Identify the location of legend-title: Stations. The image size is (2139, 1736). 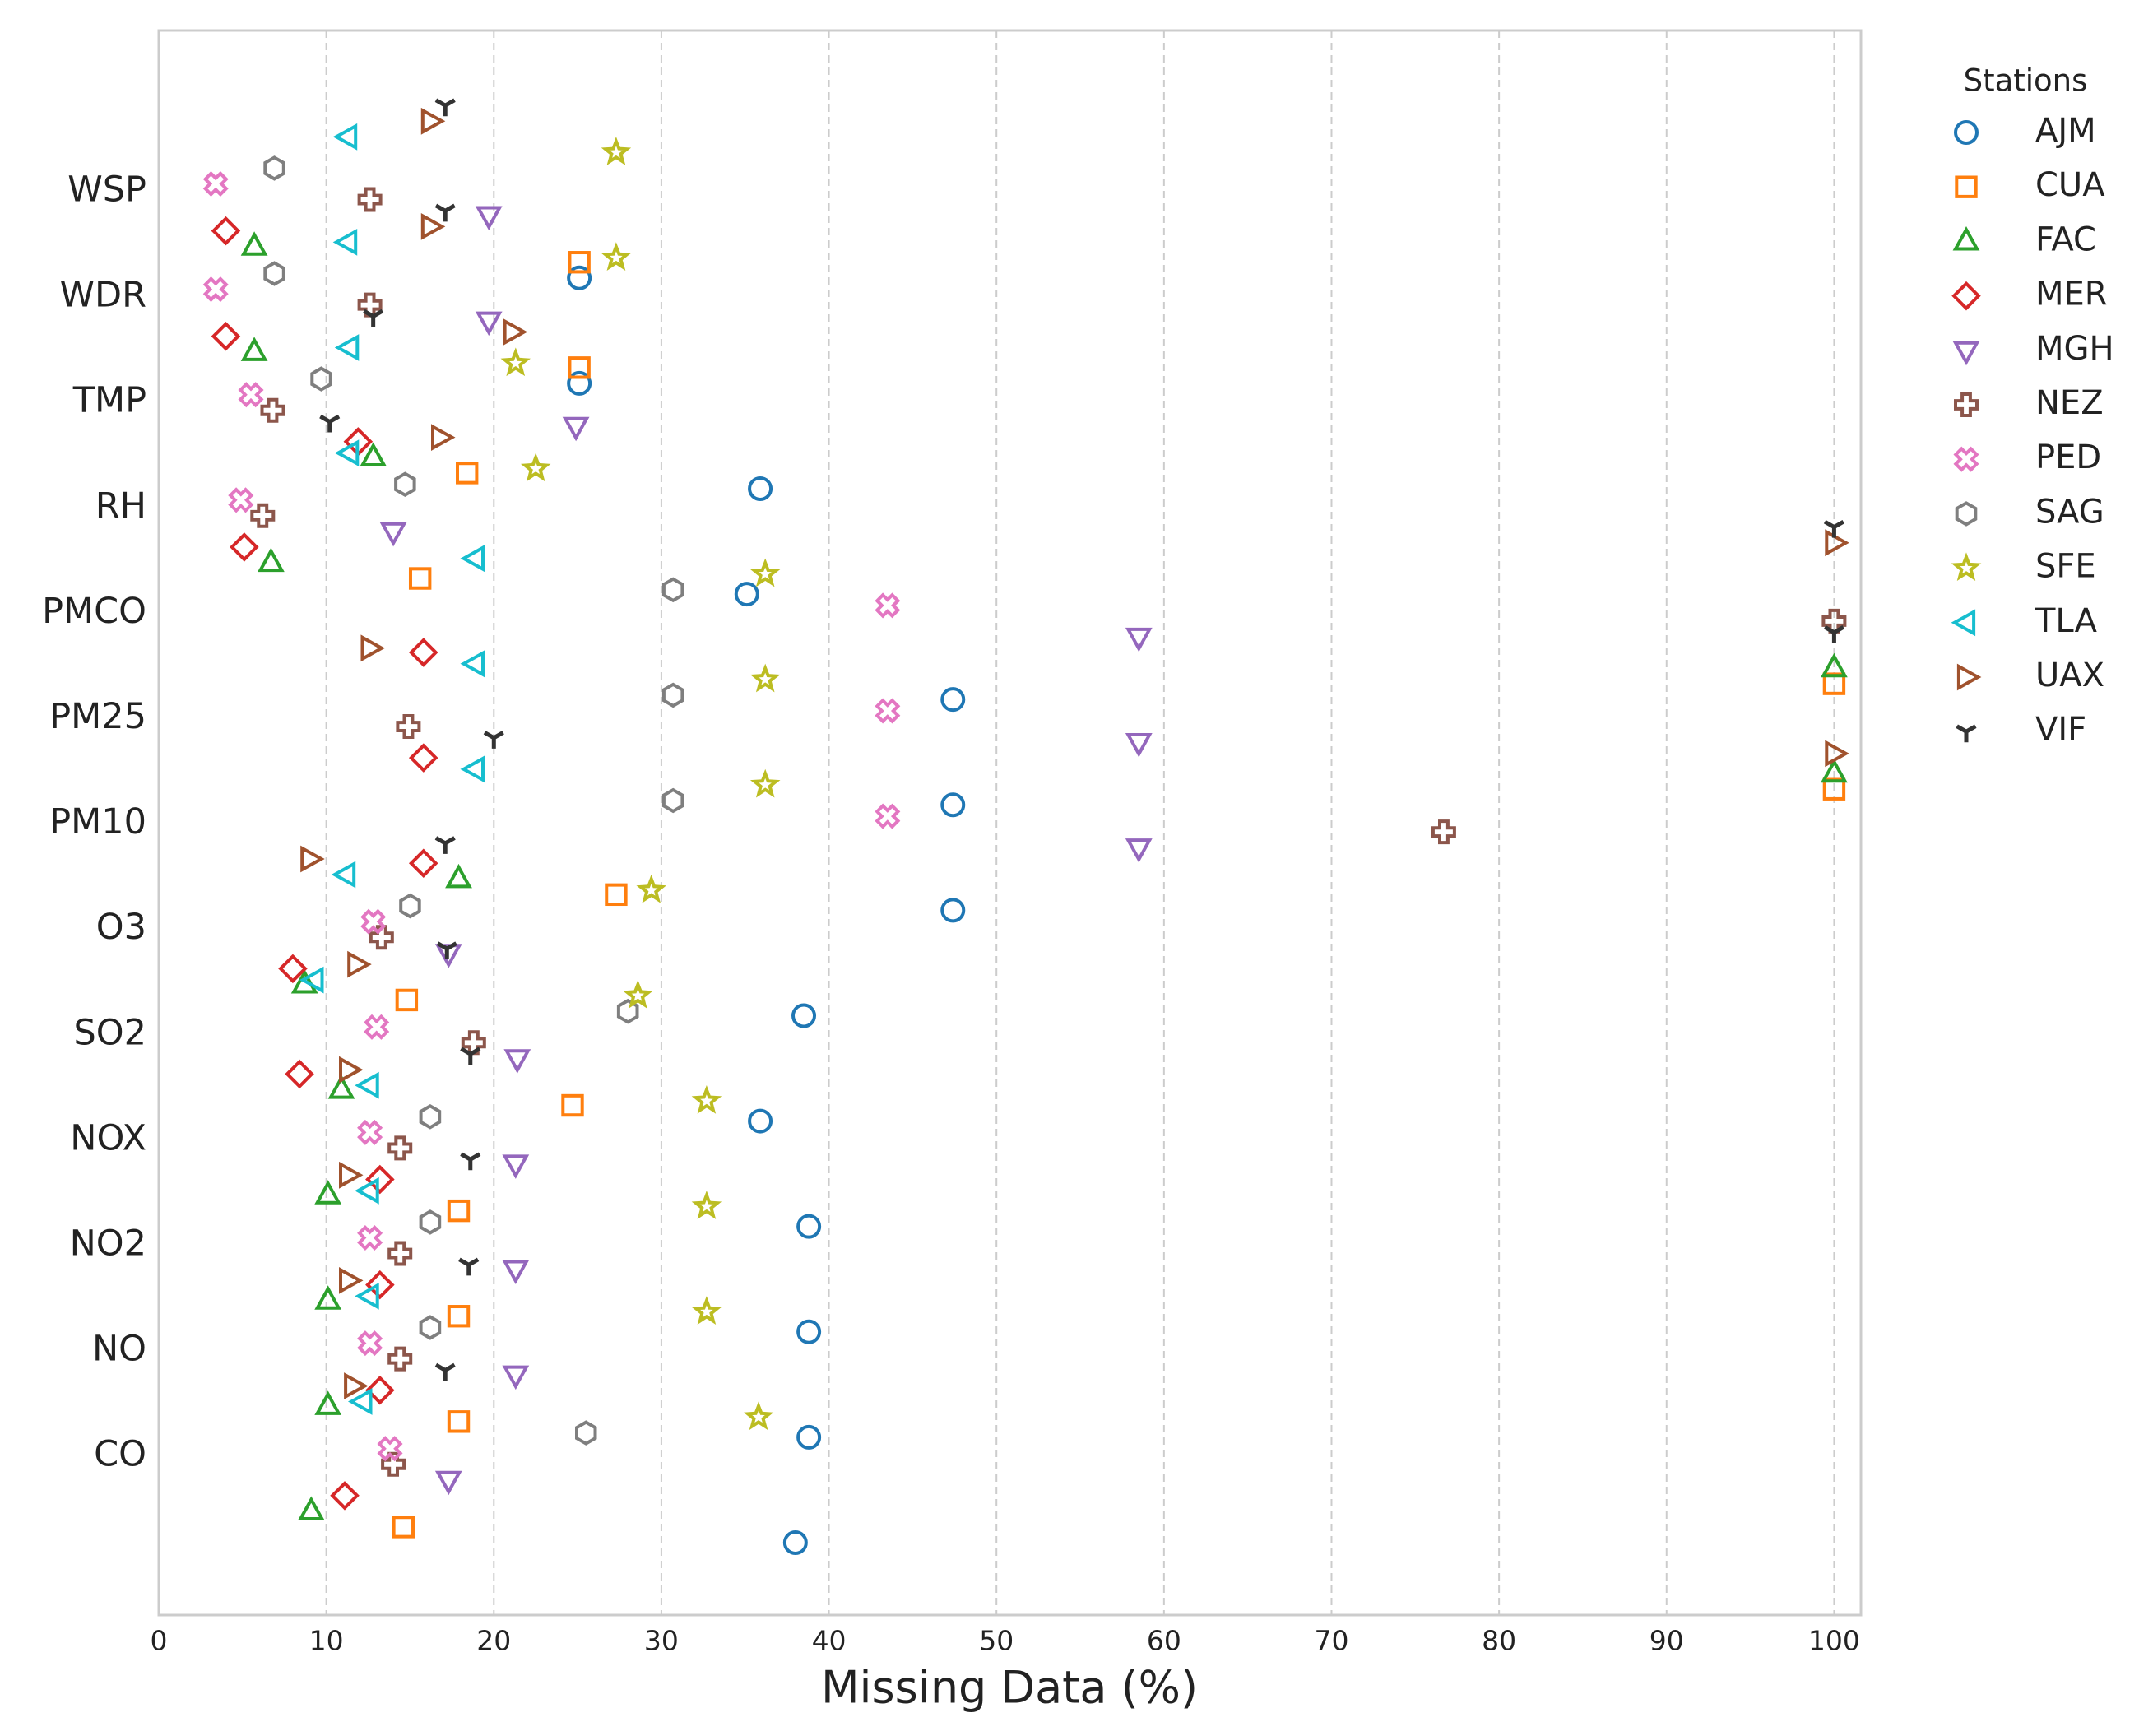
(2026, 81).